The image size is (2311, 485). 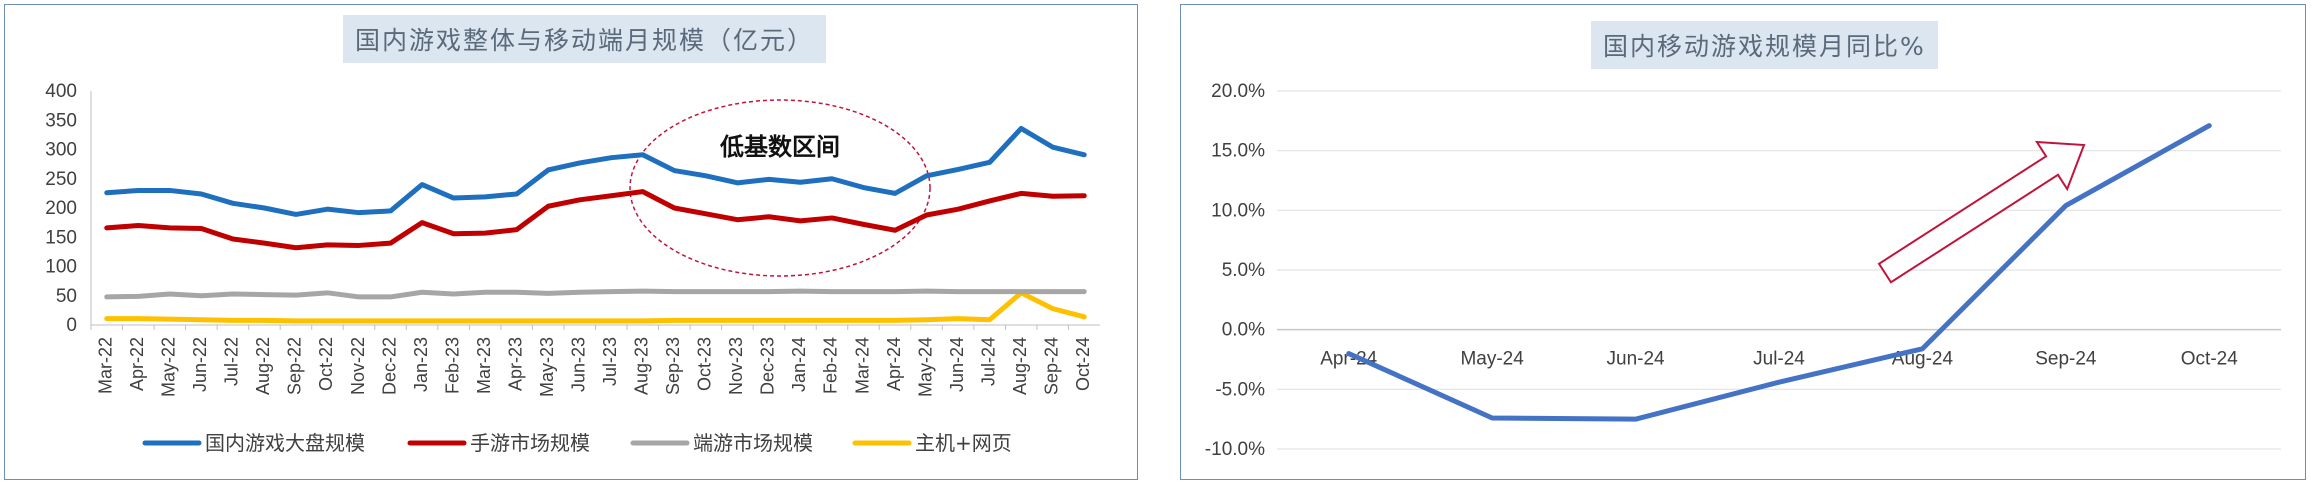 I want to click on legend-label: 端游市场规模, so click(x=753, y=443).